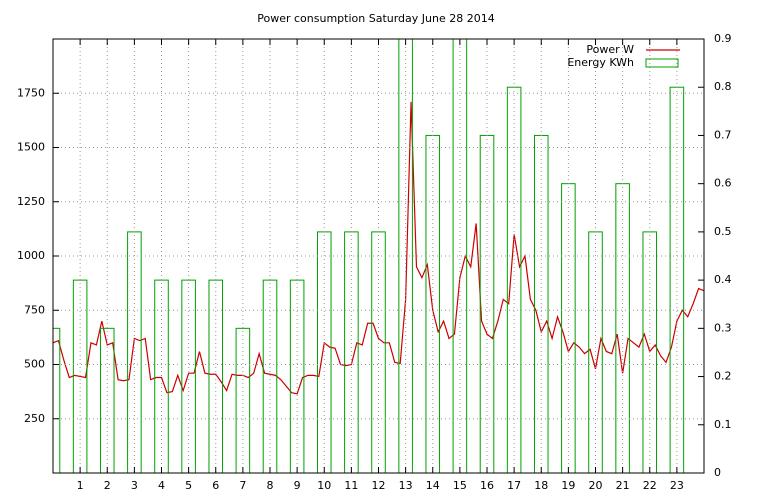 The height and width of the screenshot is (500, 768). What do you see at coordinates (623, 485) in the screenshot?
I see `x-tick-label: 21` at bounding box center [623, 485].